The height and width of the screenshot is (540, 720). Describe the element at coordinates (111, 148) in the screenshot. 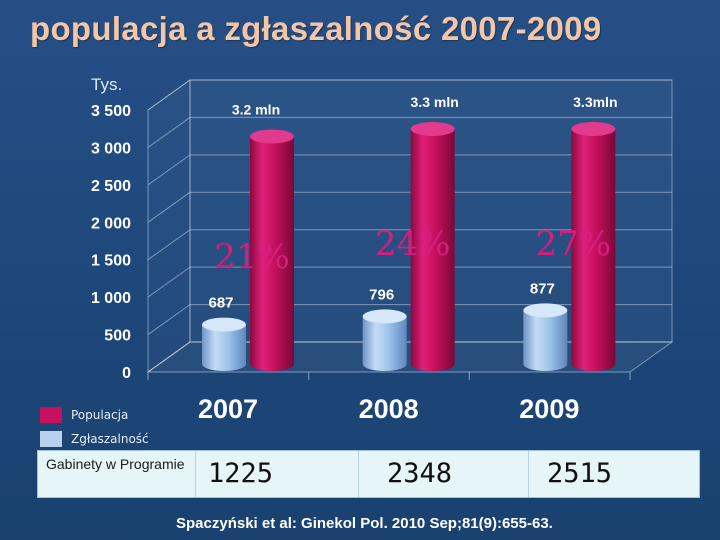

I see `y-tick-label: 3 000` at that location.